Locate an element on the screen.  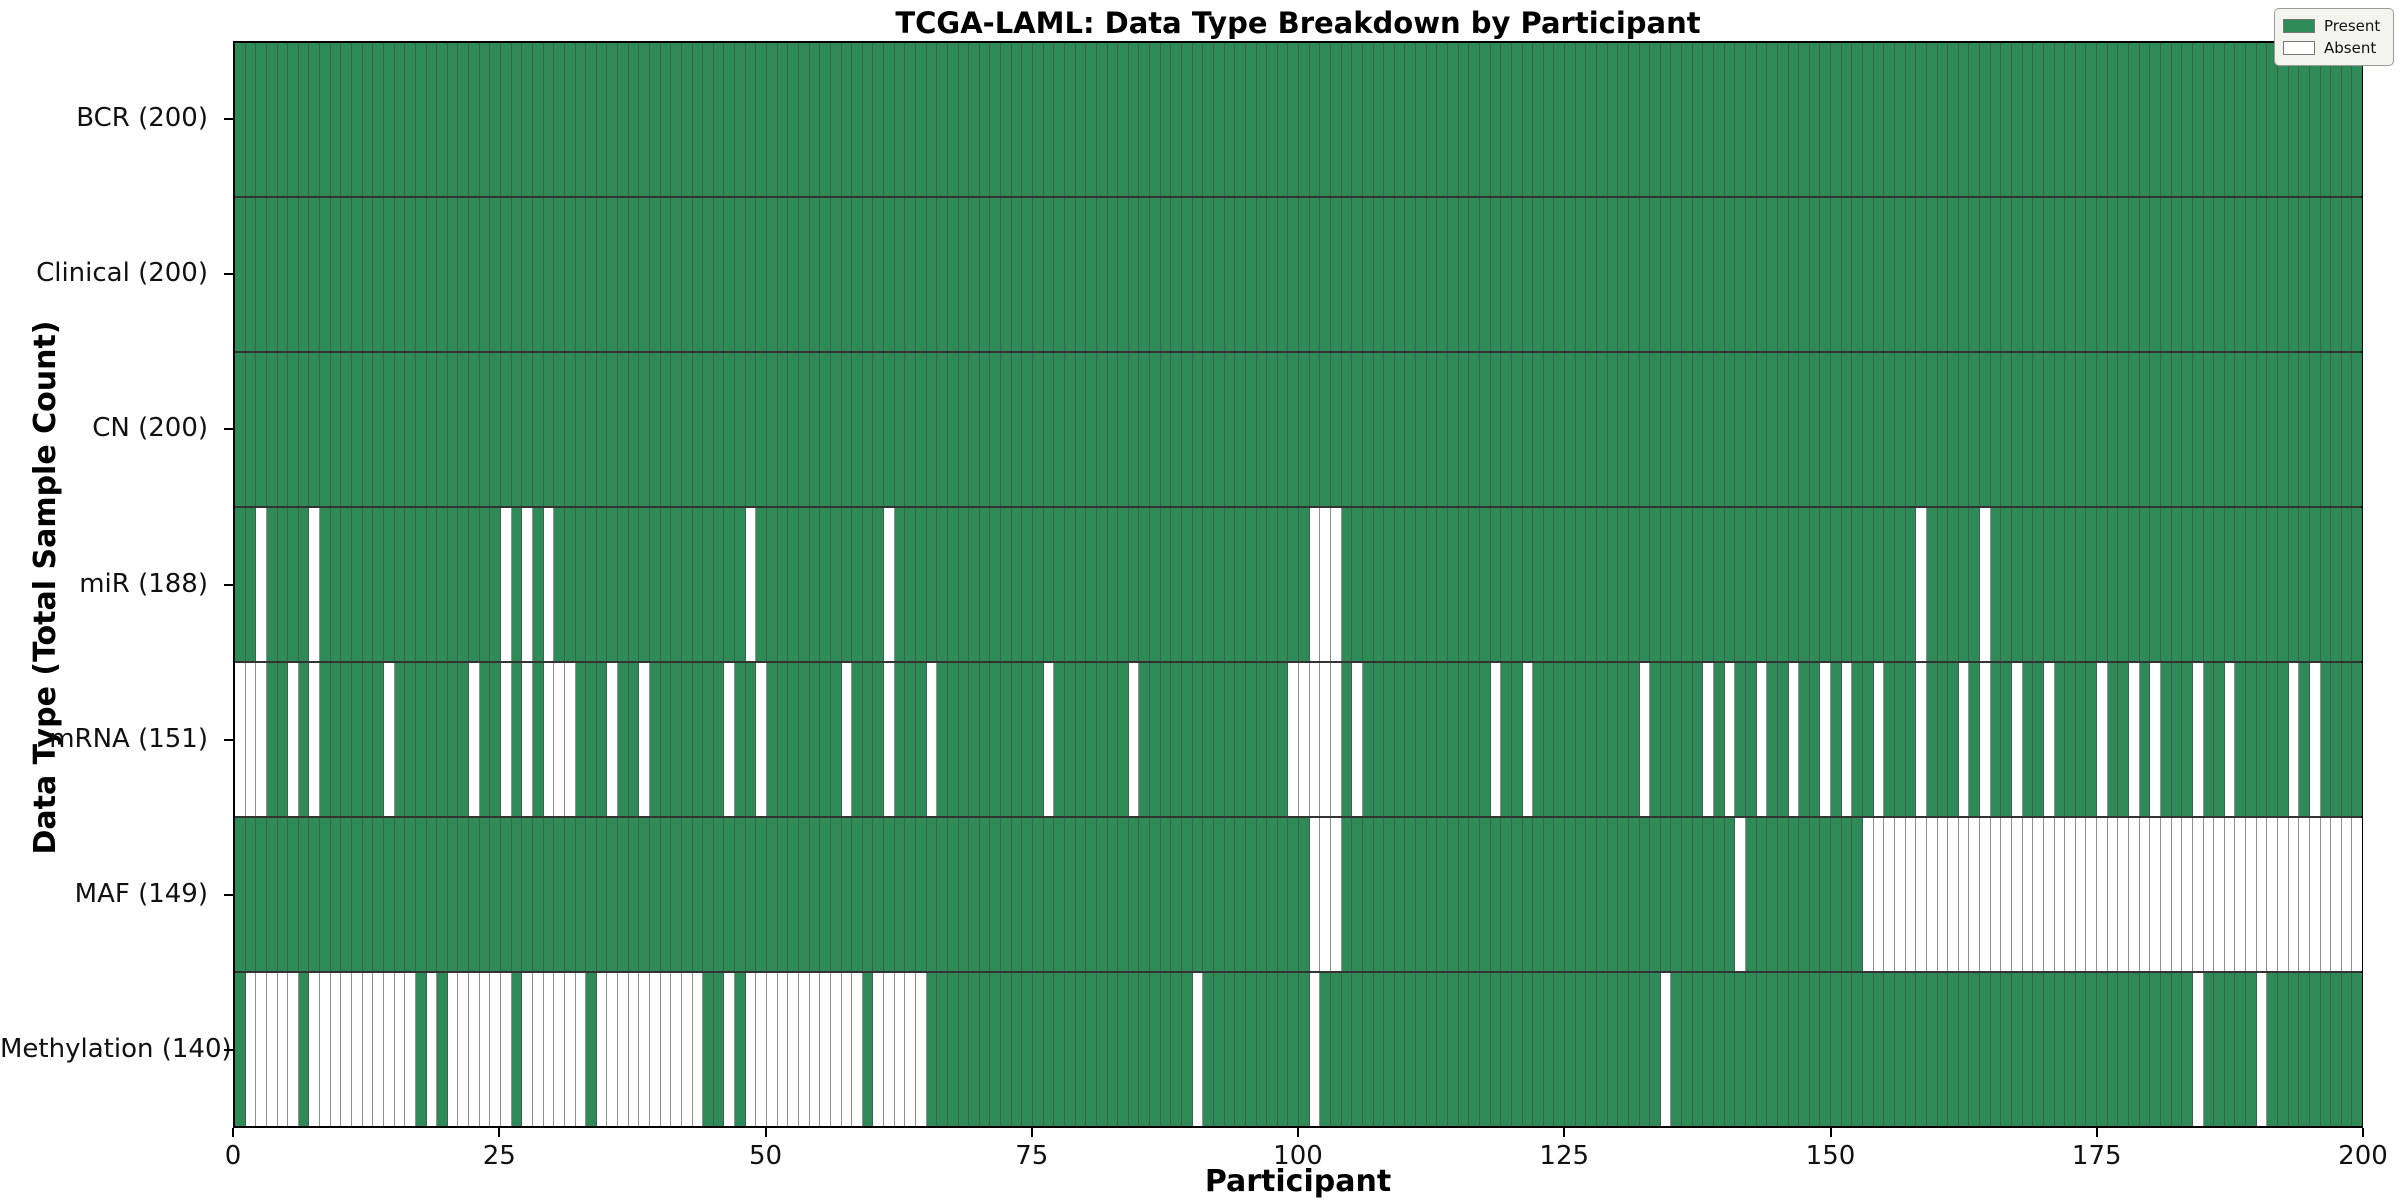
x-tick-label: 100 is located at coordinates (1298, 1156).